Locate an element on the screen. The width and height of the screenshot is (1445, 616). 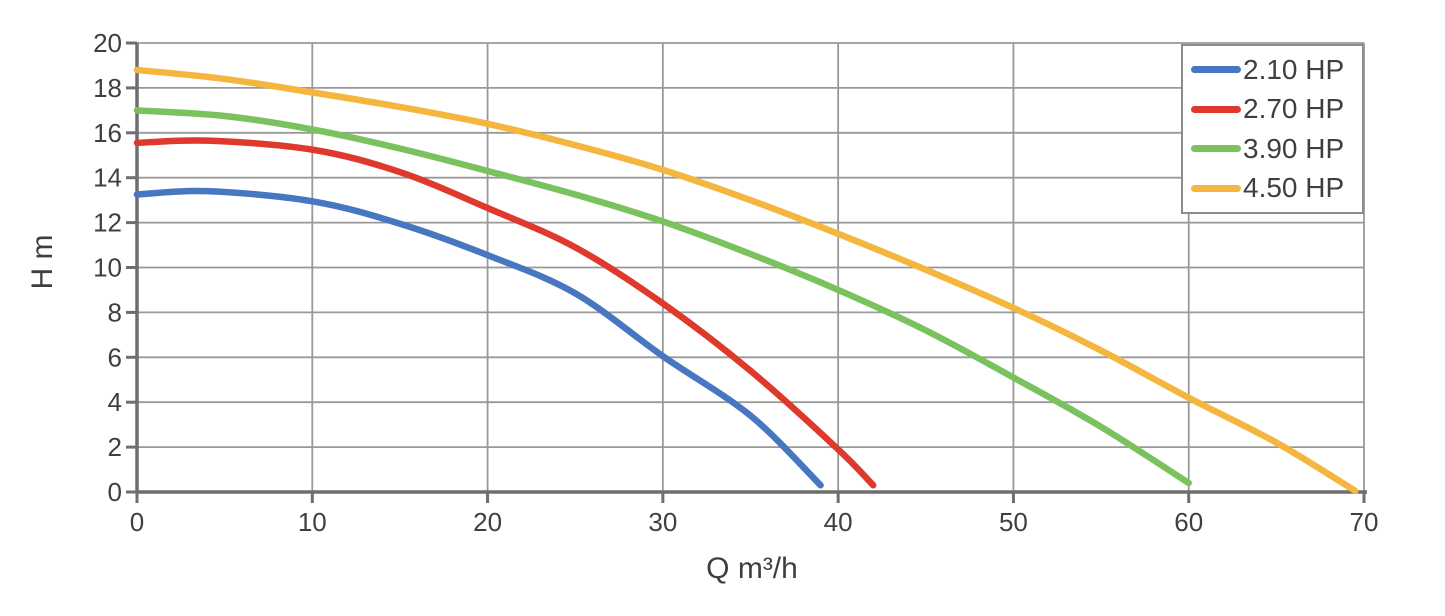
legend-item: 2.10 HP is located at coordinates (1272, 70).